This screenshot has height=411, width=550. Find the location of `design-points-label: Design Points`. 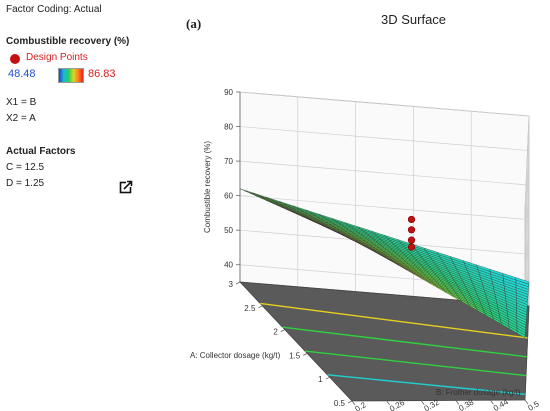

design-points-label: Design Points is located at coordinates (57, 57).